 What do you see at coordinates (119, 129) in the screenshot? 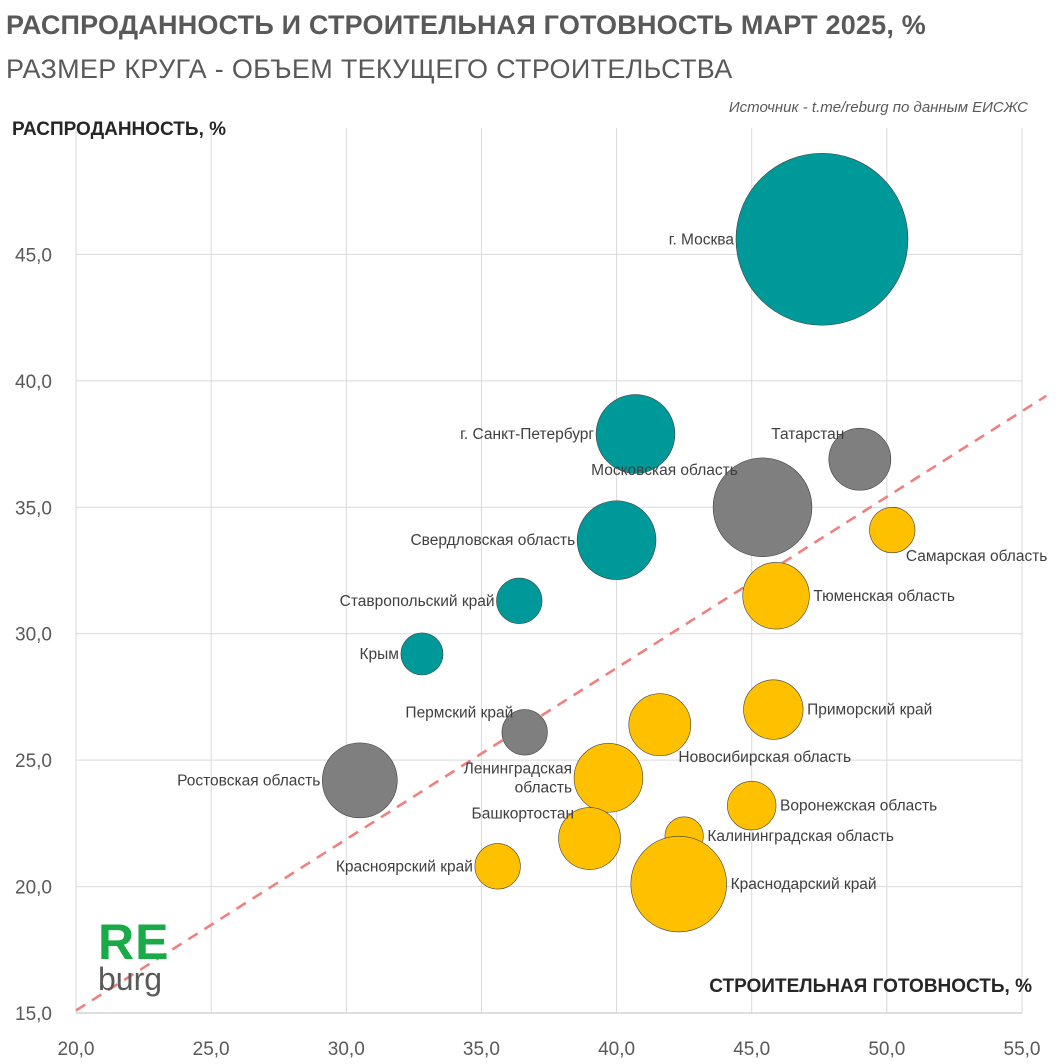
I see `y-axis-label: РАСПРОДАННОСТЬ, %` at bounding box center [119, 129].